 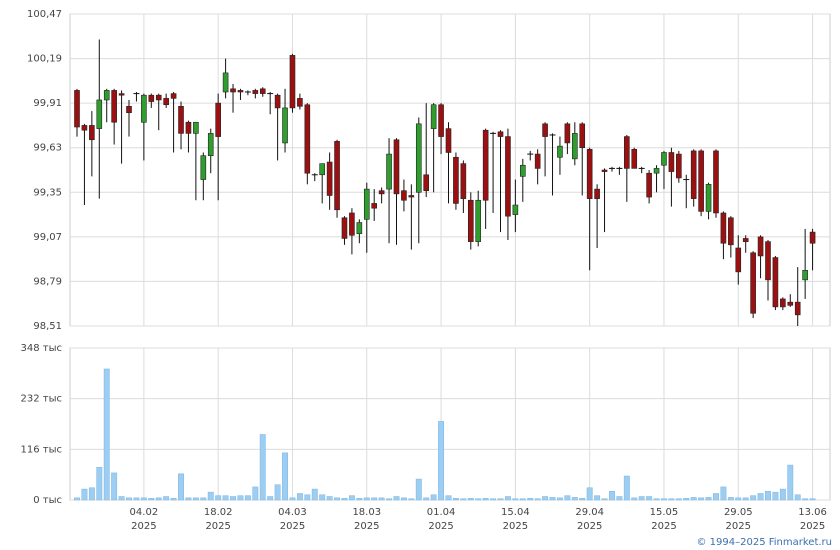 What do you see at coordinates (515, 519) in the screenshot?
I see `x-tick-label: 15.04 2025` at bounding box center [515, 519].